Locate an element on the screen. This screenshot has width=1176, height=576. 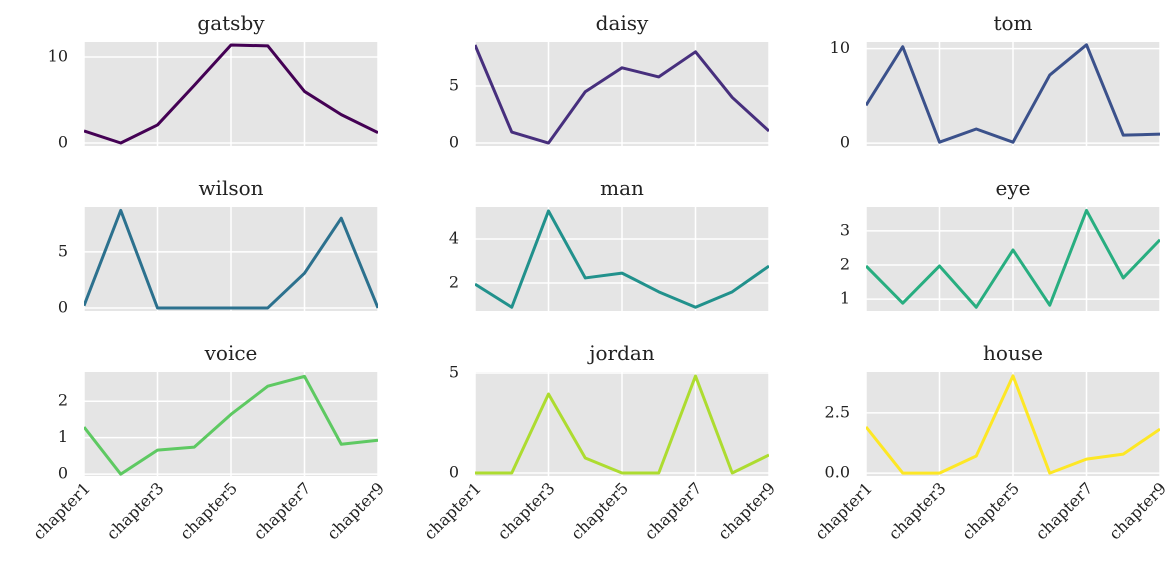
panel: gatsby 0 10 is located at coordinates (213, 81).